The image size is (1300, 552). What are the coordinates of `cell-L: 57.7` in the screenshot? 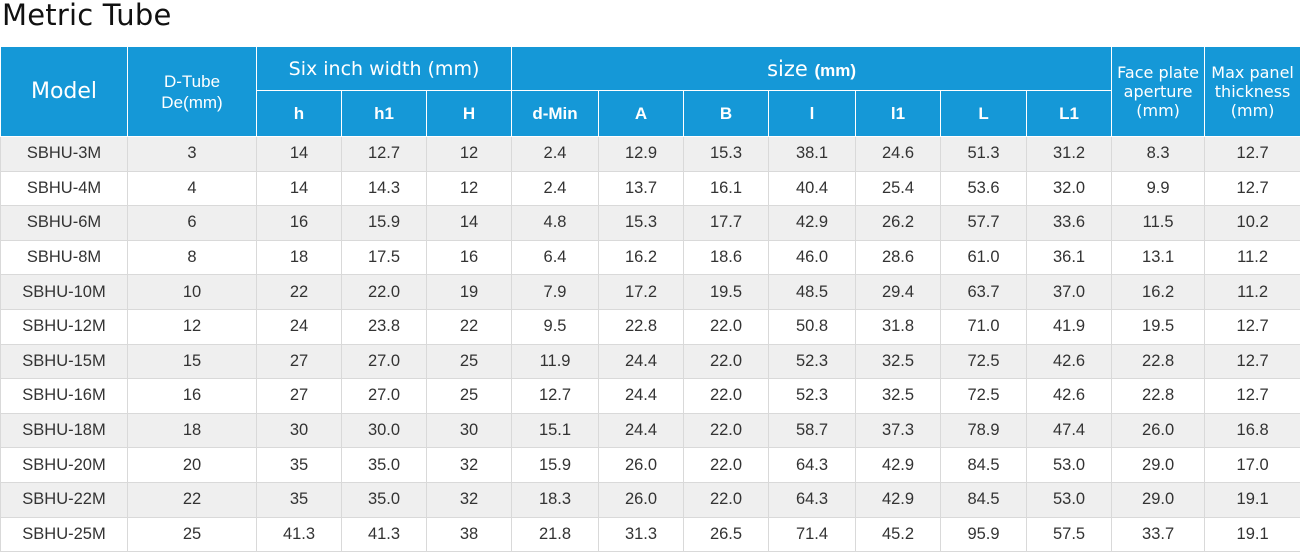 It's located at (984, 223).